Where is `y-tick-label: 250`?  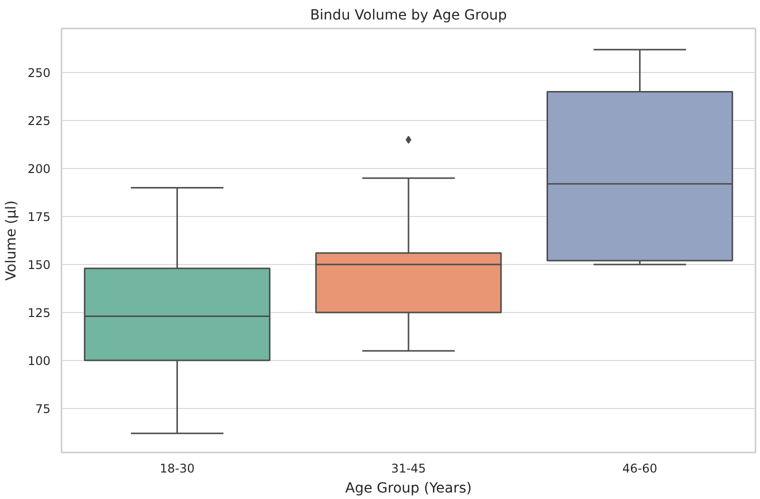
y-tick-label: 250 is located at coordinates (39, 73).